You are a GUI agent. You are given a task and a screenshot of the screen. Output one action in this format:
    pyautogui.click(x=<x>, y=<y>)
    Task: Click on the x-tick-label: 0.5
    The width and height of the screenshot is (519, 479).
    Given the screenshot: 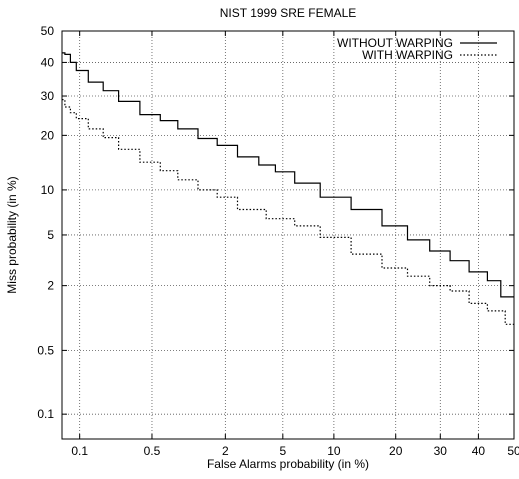 What is the action you would take?
    pyautogui.click(x=152, y=451)
    